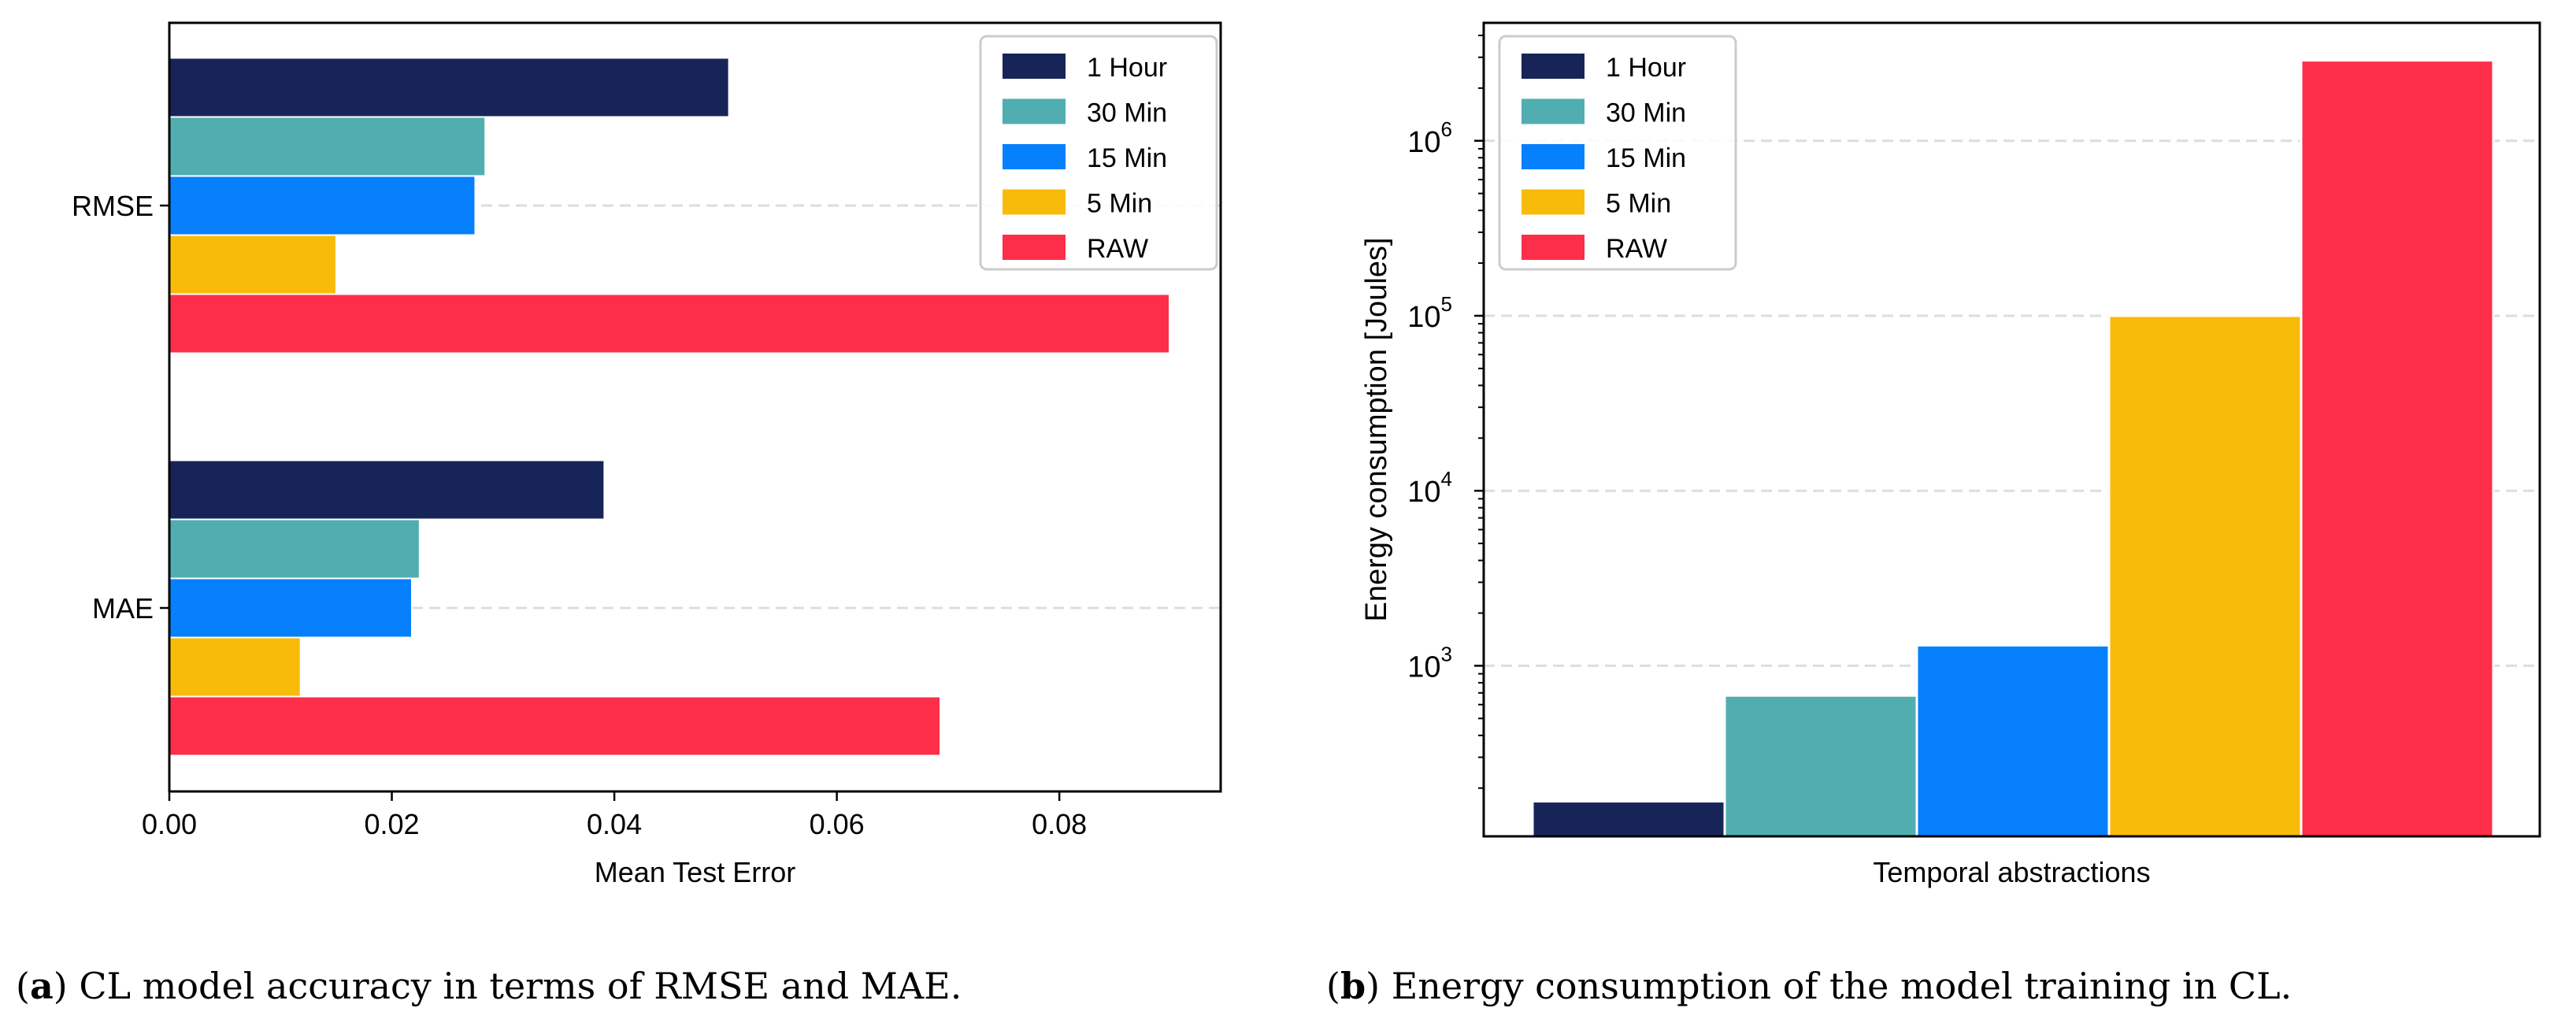  Describe the element at coordinates (1446, 129) in the screenshot. I see `y-tick-exponent: 6` at that location.